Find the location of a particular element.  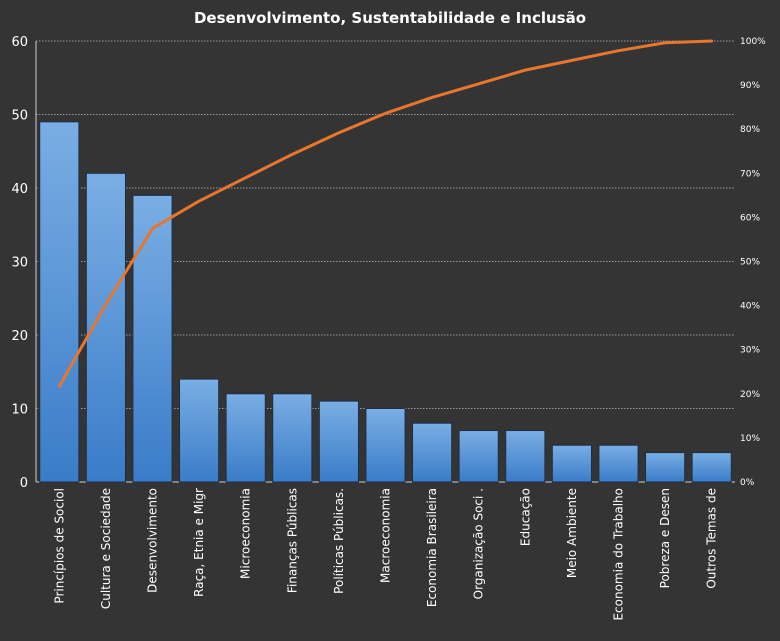

x-tick-label: Princípios de Sociol is located at coordinates (59, 546).